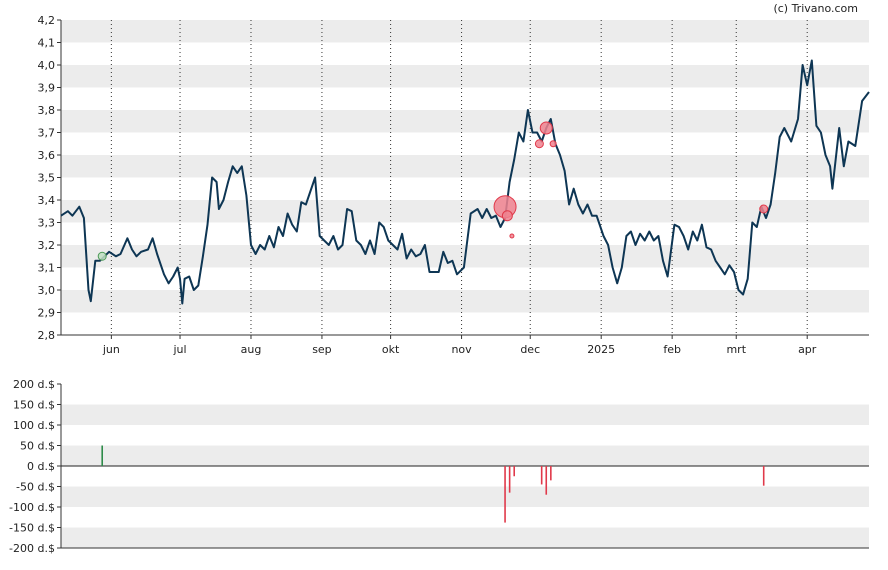 The height and width of the screenshot is (570, 888). I want to click on y-tick-label: 3,7, so click(47, 133).